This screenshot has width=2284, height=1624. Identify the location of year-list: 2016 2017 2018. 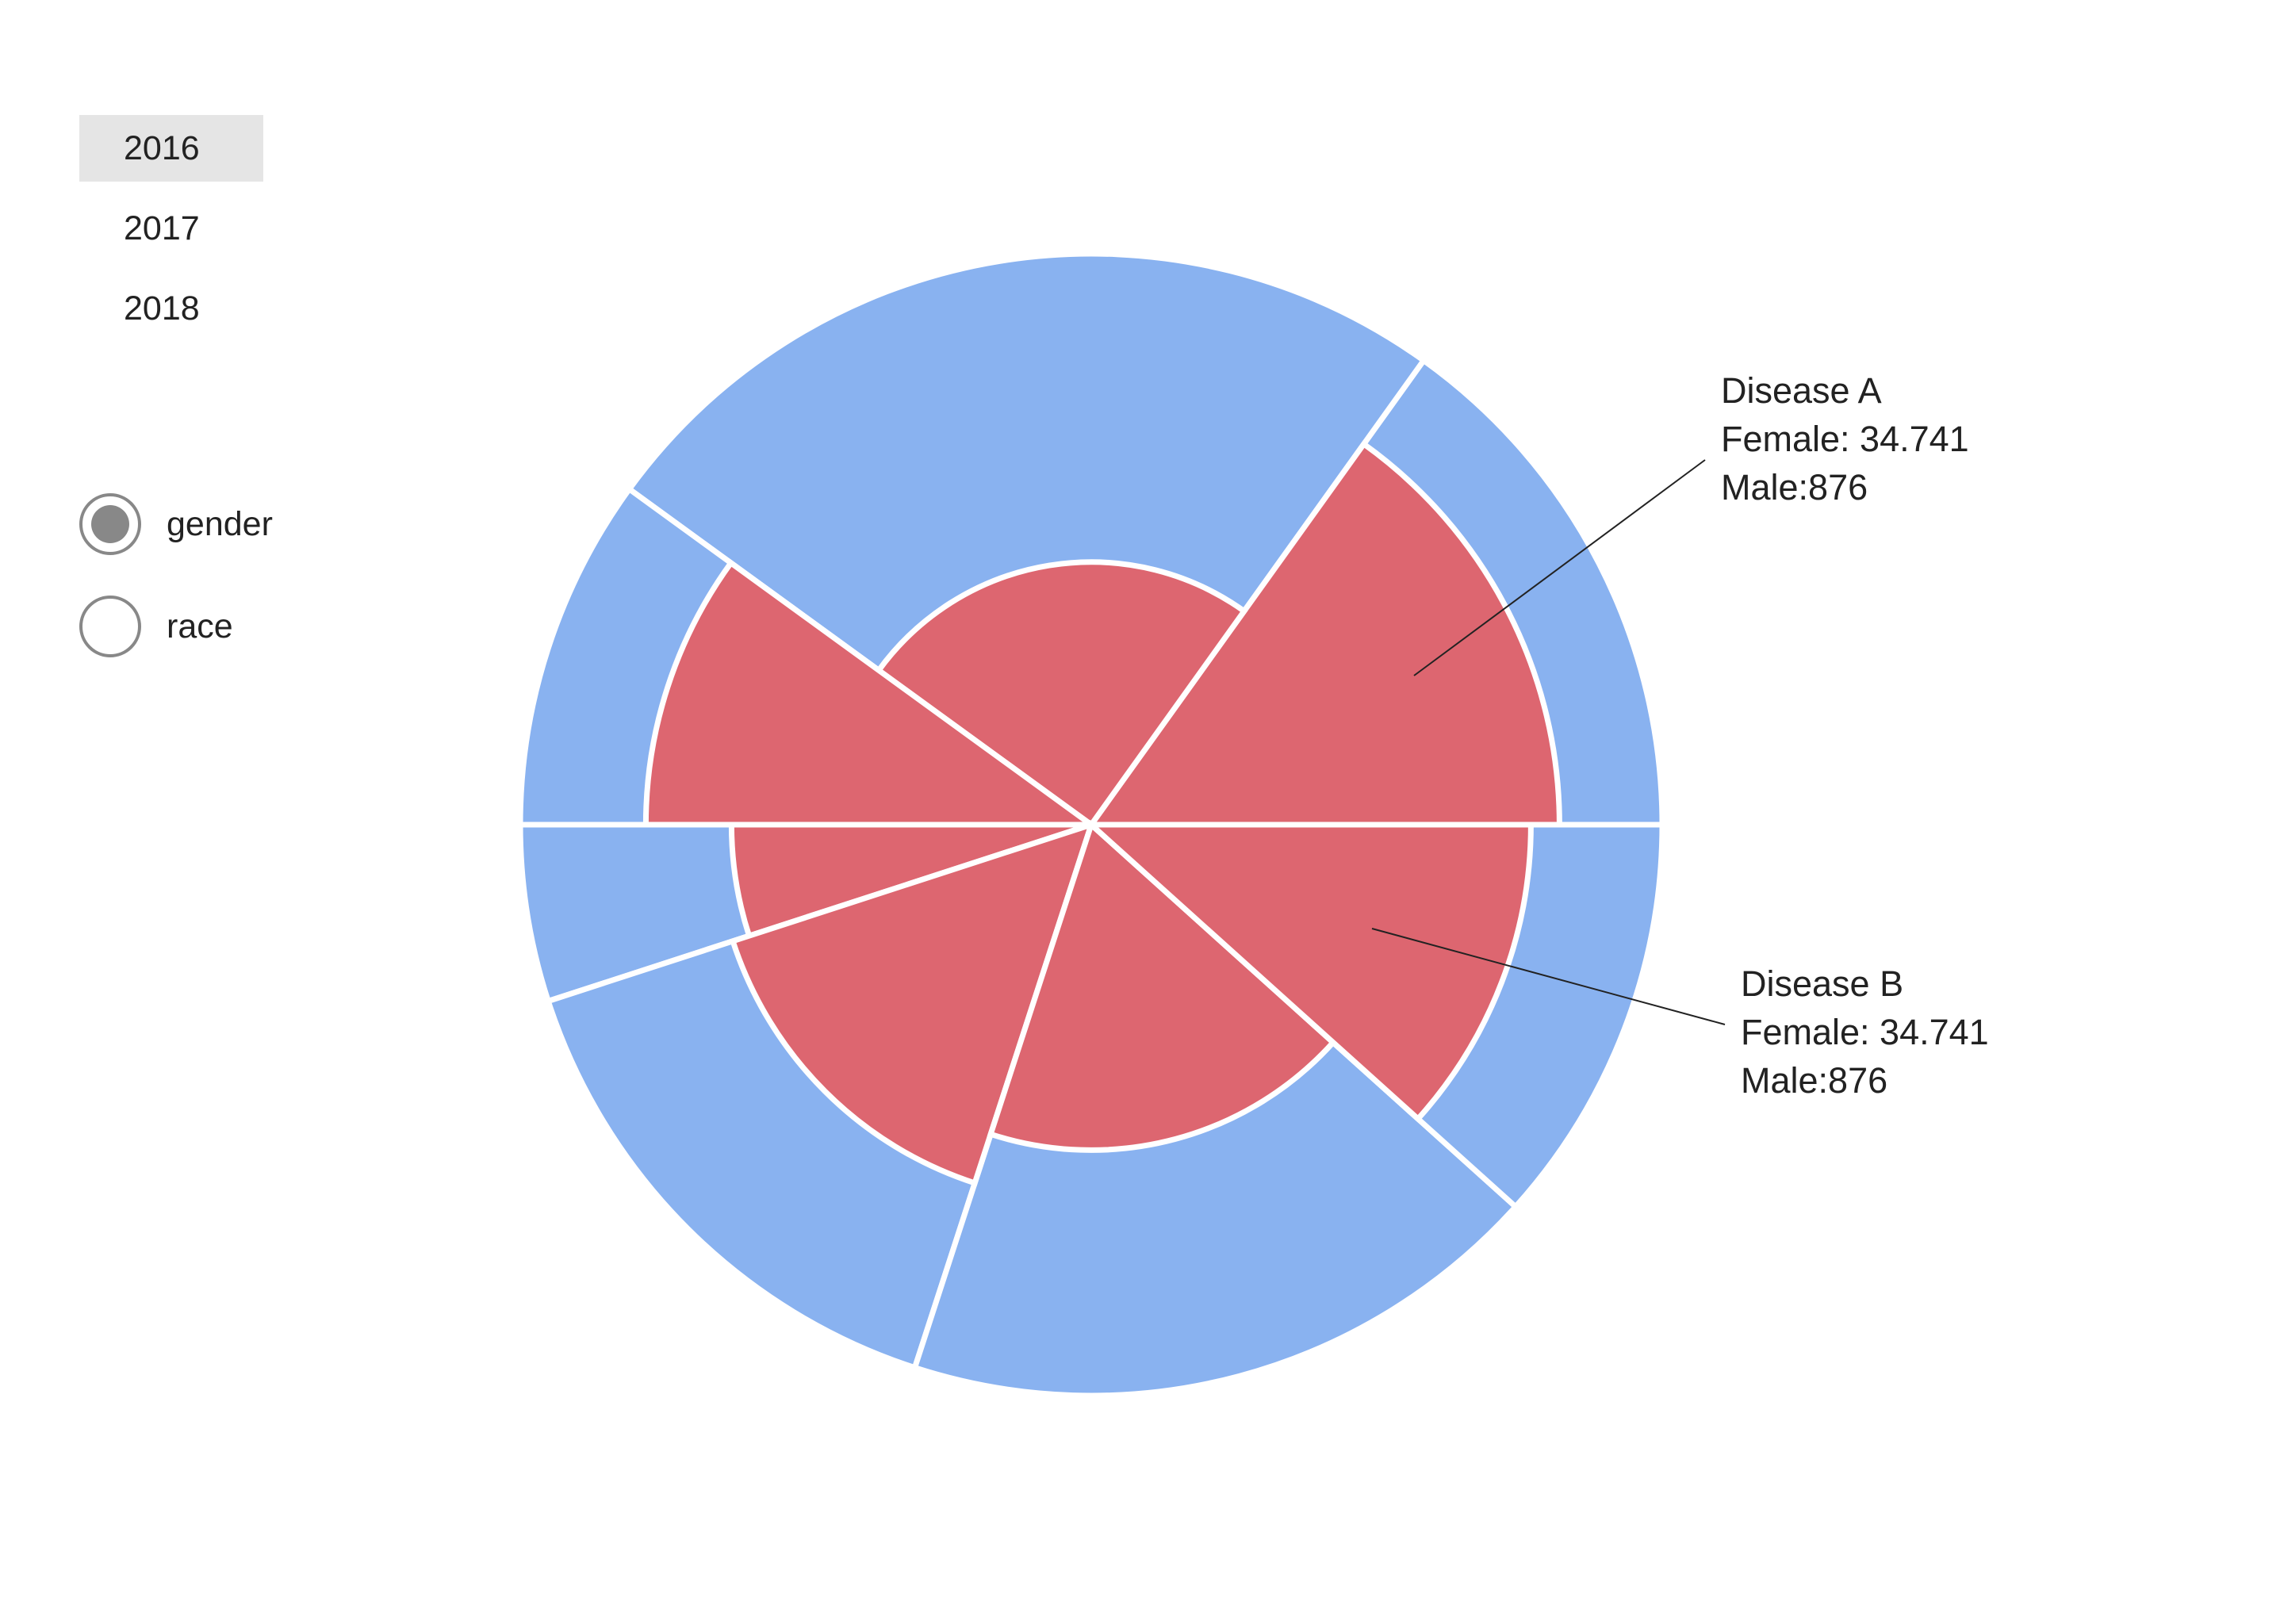
(171, 235).